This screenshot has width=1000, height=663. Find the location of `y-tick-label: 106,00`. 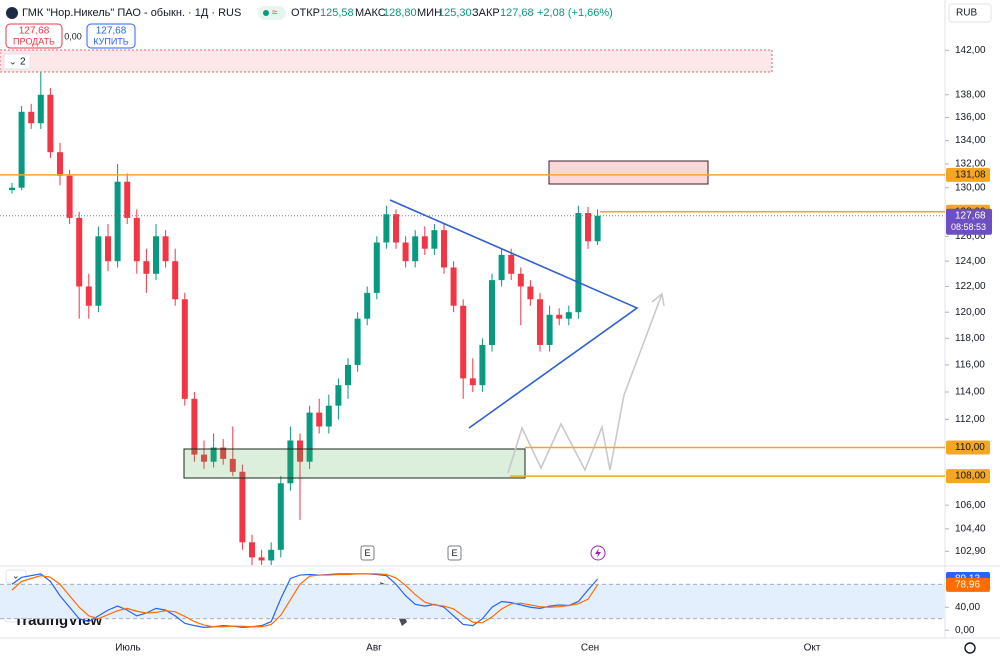

y-tick-label: 106,00 is located at coordinates (970, 505).